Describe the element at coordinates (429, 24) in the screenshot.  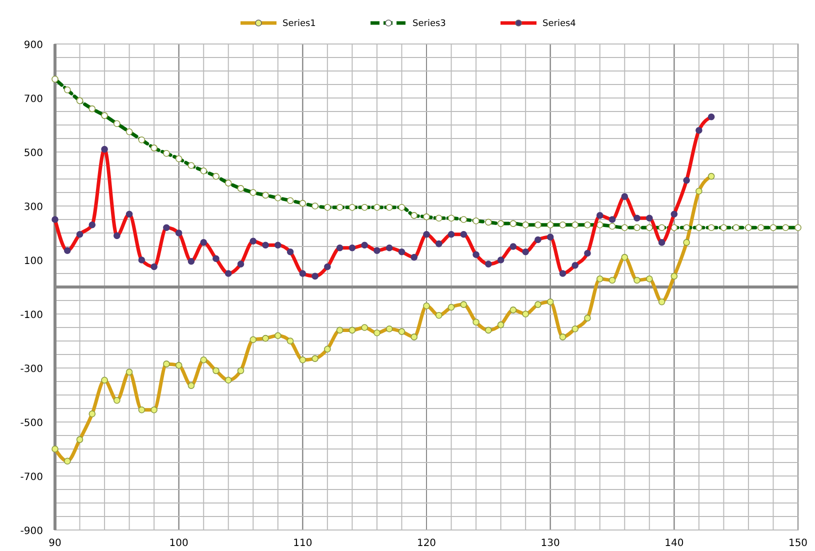
I see `legend-label: Series3` at that location.